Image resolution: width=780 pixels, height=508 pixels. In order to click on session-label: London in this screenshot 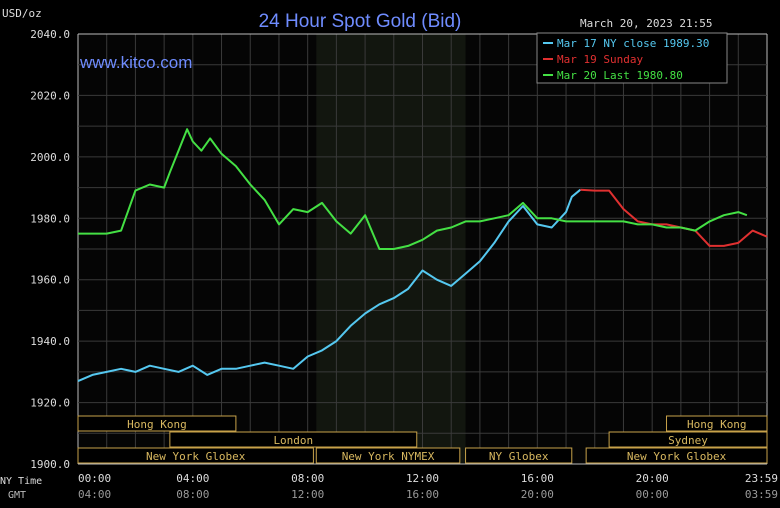, I will do `click(293, 440)`.